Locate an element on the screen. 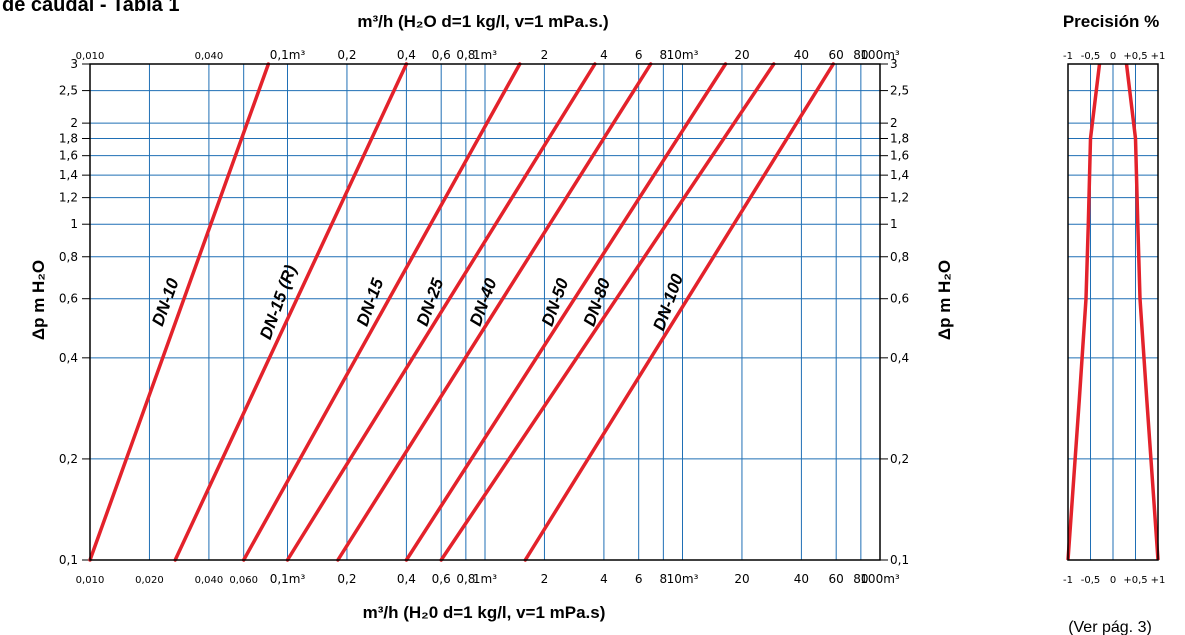 This screenshot has height=635, width=1185. x-tick-label-bottom: 40 is located at coordinates (801, 579).